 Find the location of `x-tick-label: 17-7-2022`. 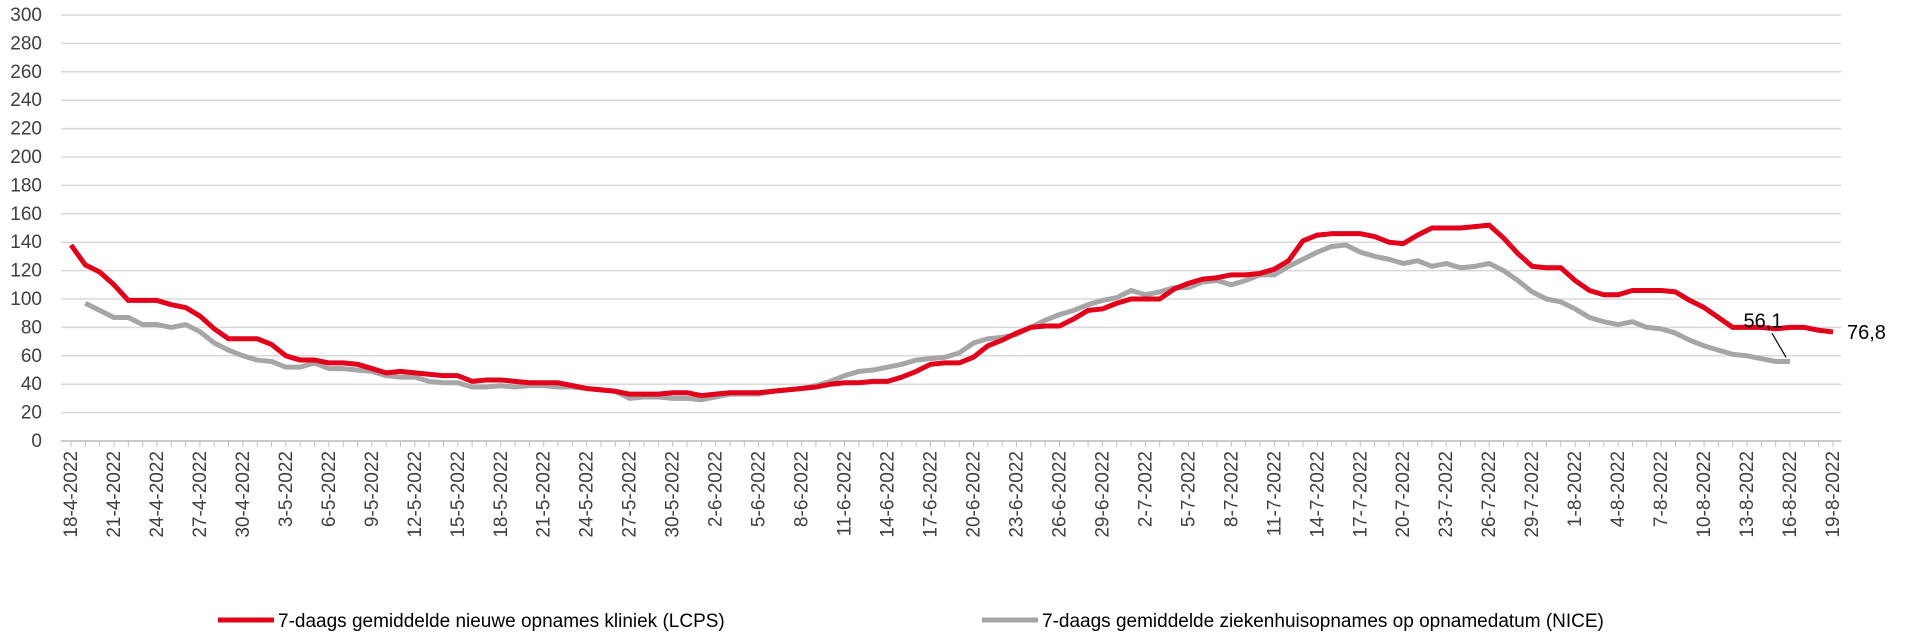

x-tick-label: 17-7-2022 is located at coordinates (1360, 494).